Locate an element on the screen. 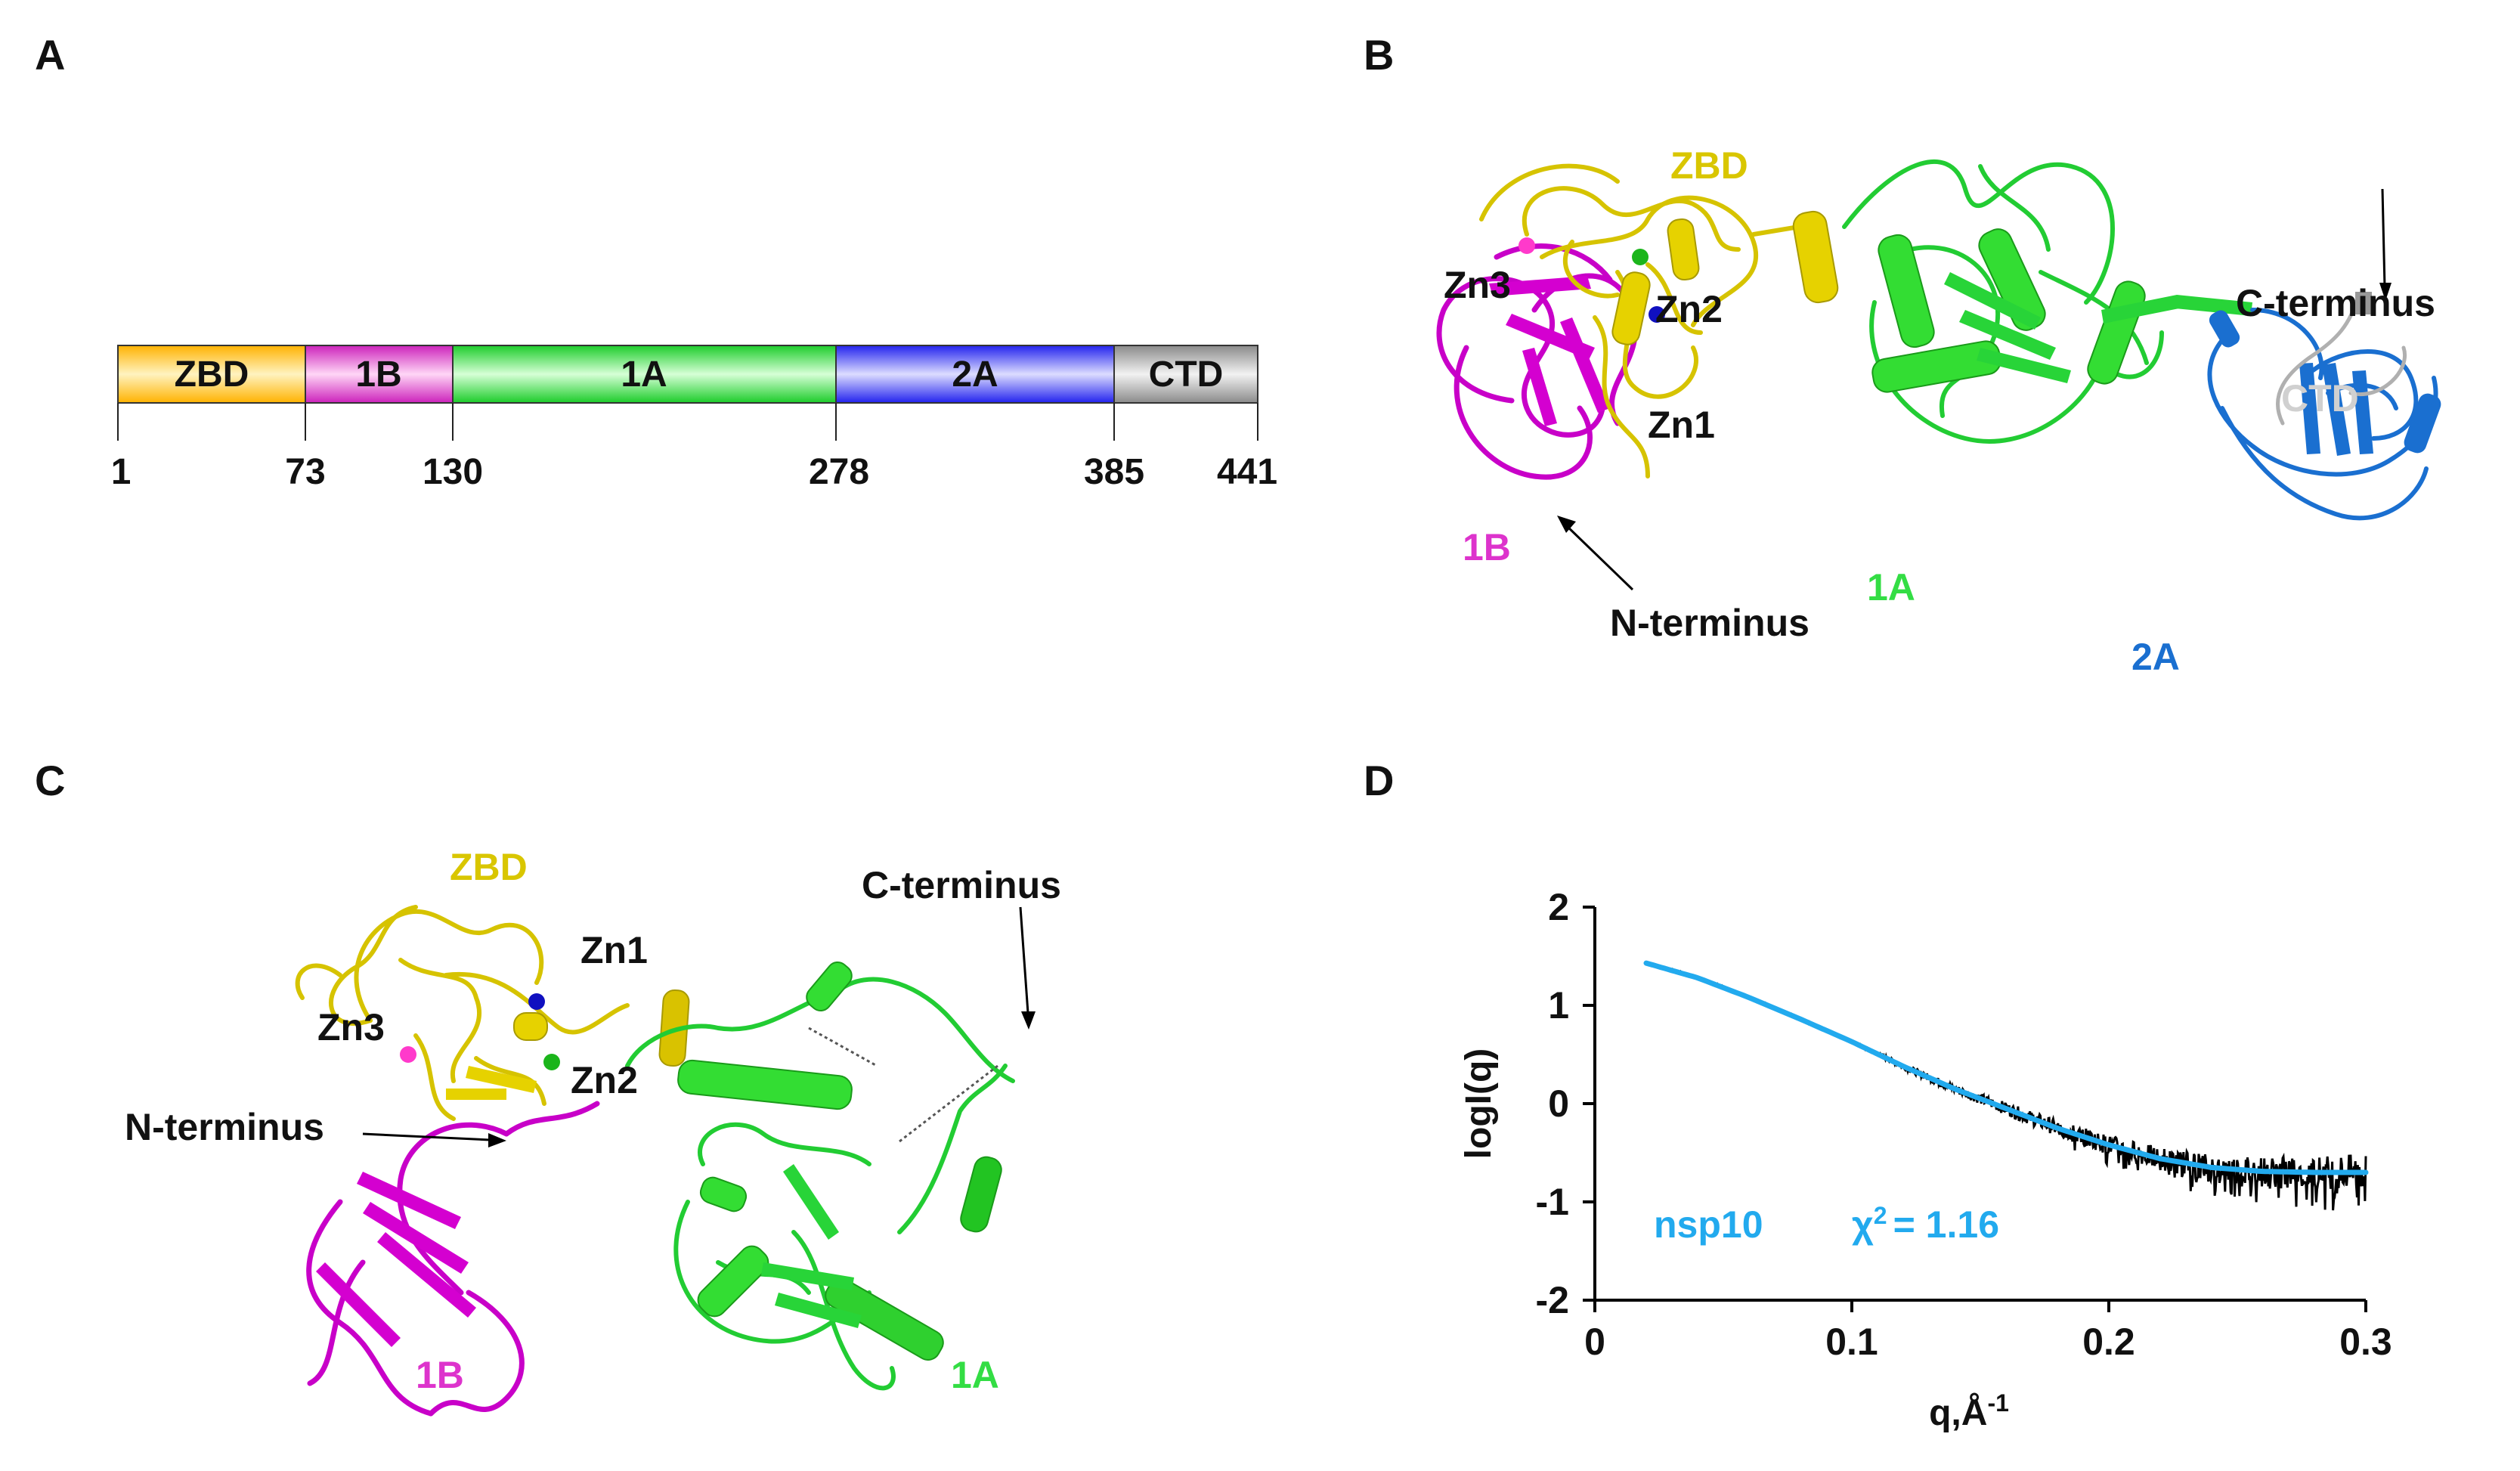 The height and width of the screenshot is (1471, 2520). segment-zbd: ZBD is located at coordinates (211, 374).